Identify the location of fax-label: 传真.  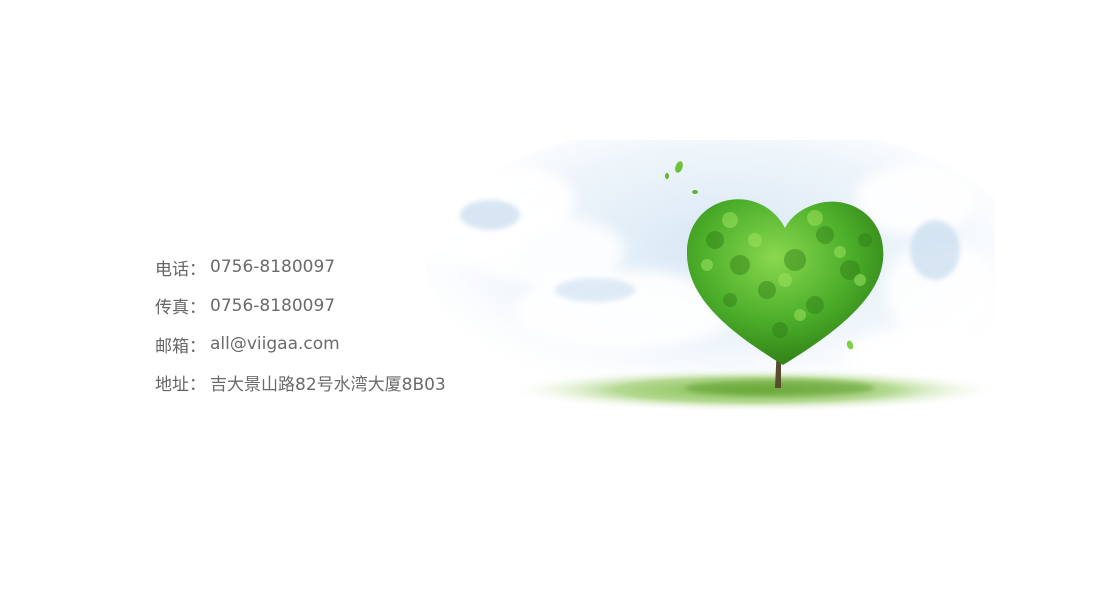
(172, 308).